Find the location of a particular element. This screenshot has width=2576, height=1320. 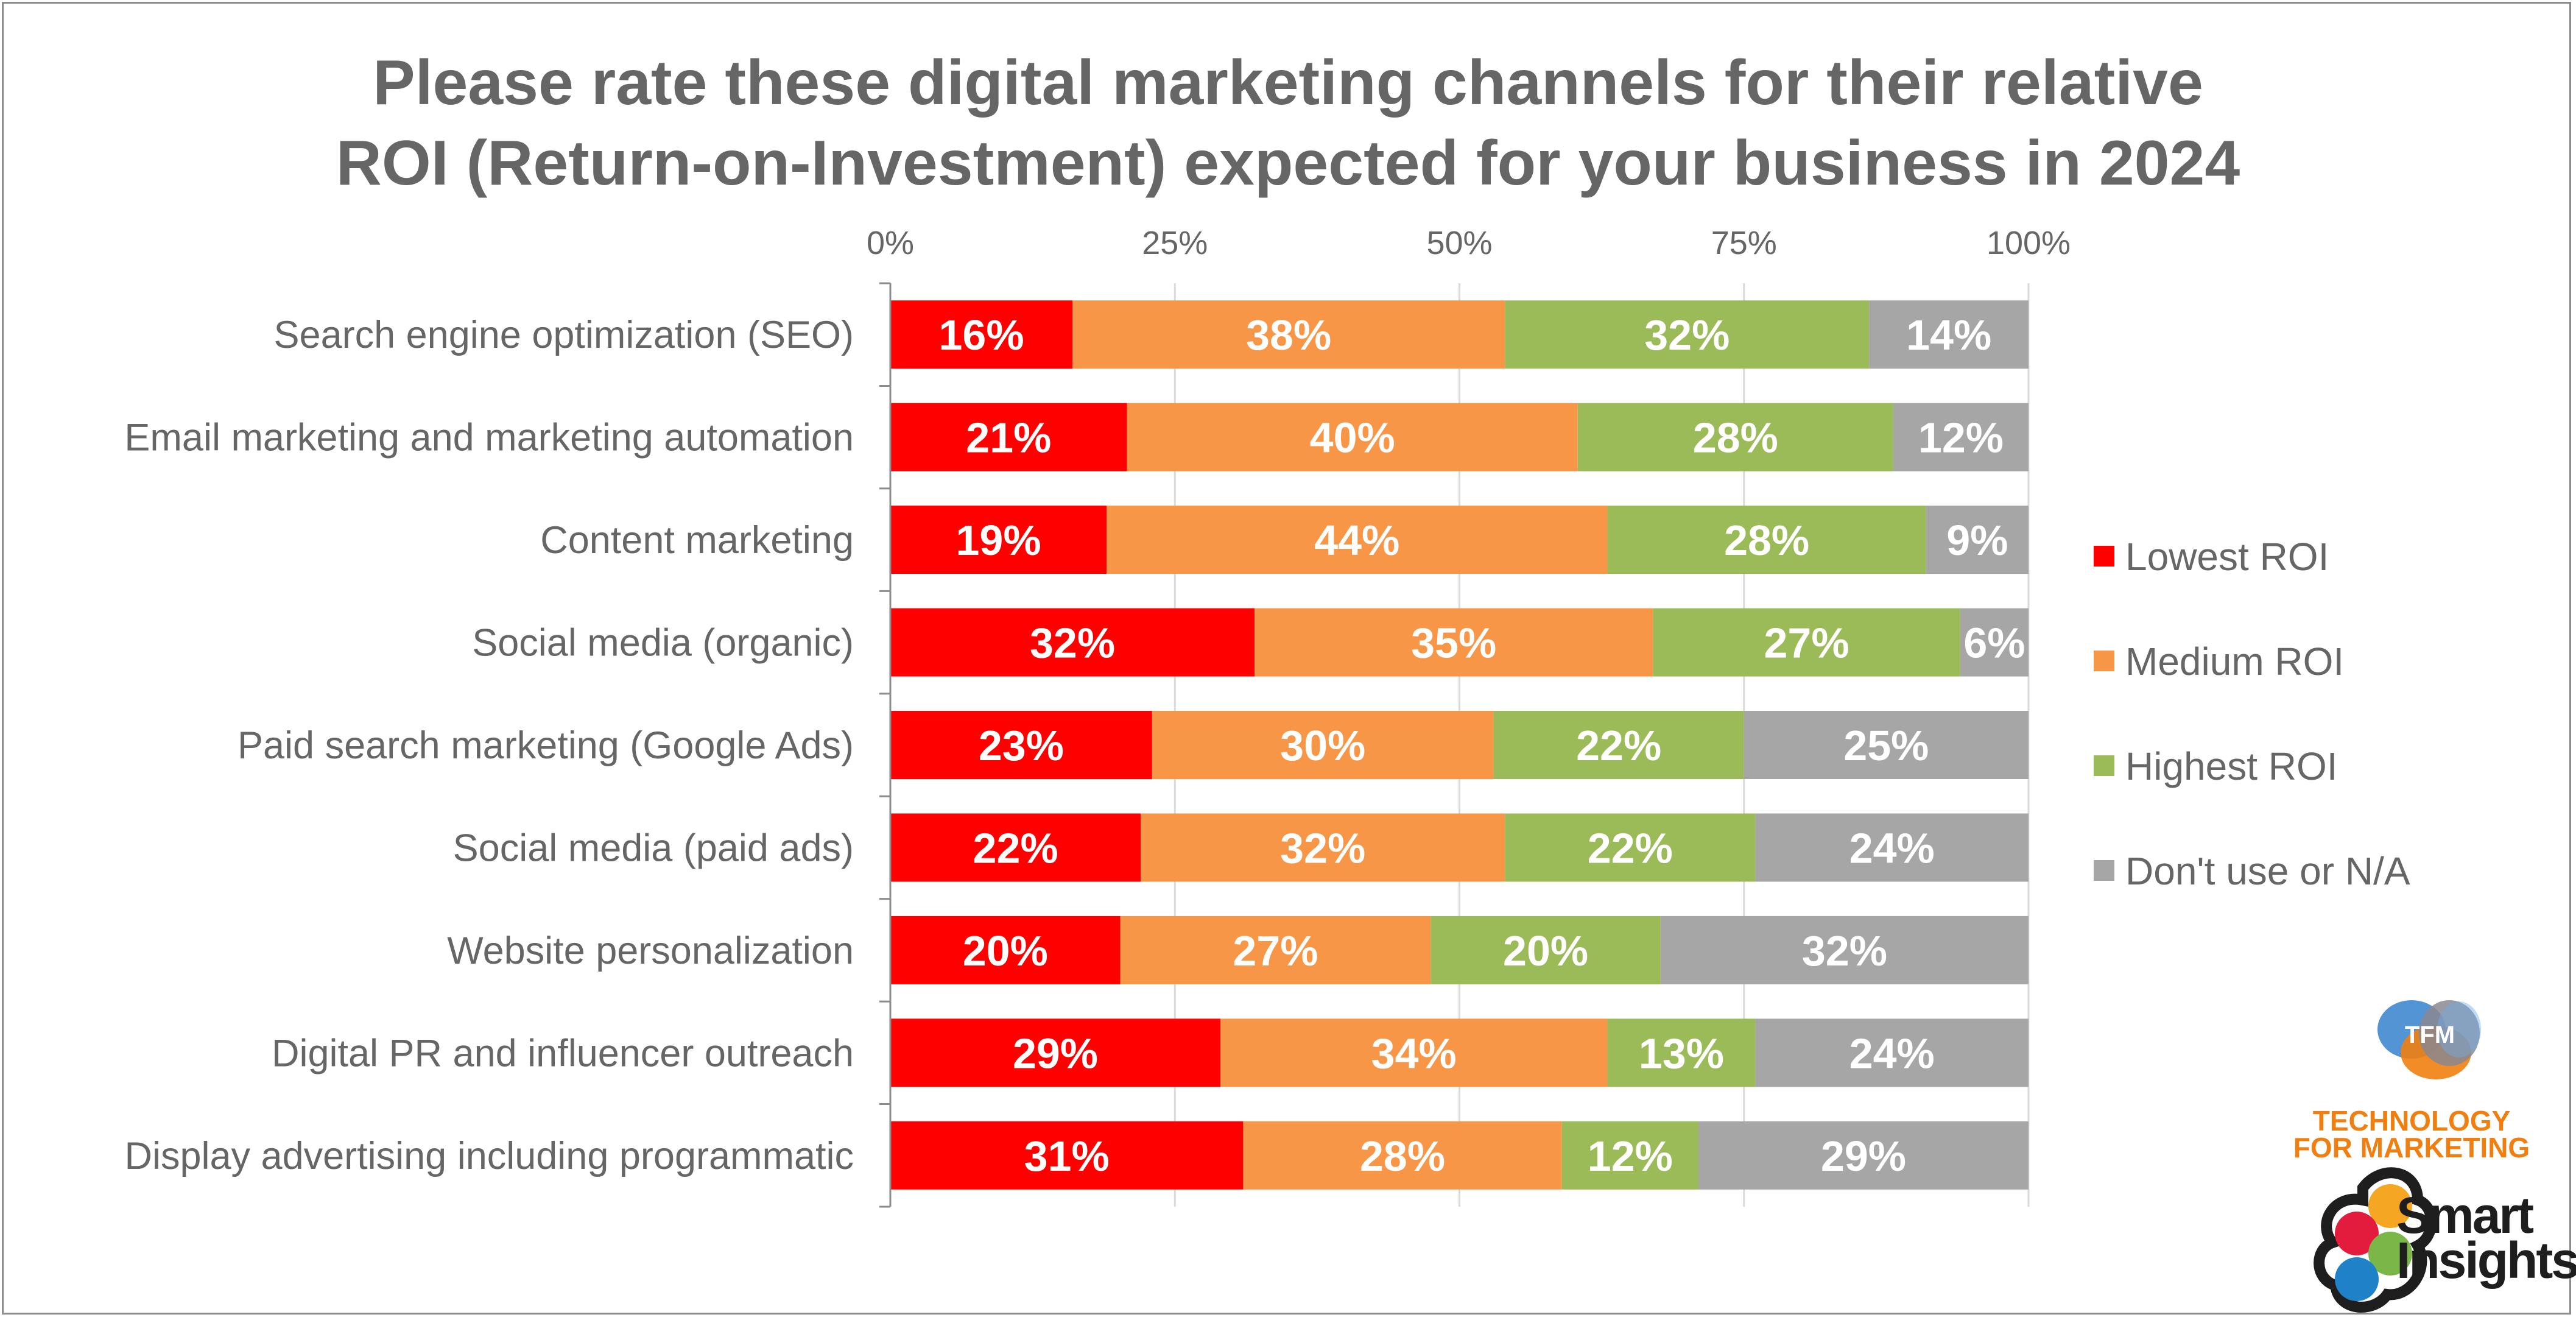

bar-row: 19% 44% 28% 9% is located at coordinates (1459, 540).